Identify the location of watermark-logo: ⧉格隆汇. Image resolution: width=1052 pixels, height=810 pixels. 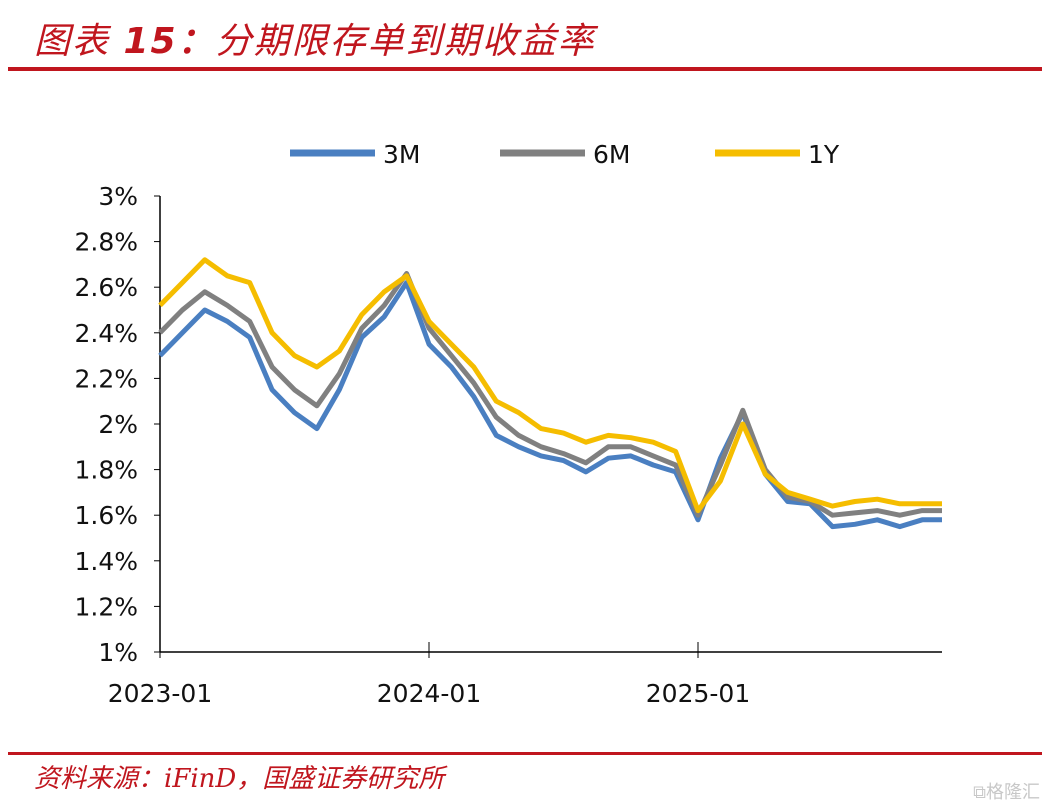
(1006, 792).